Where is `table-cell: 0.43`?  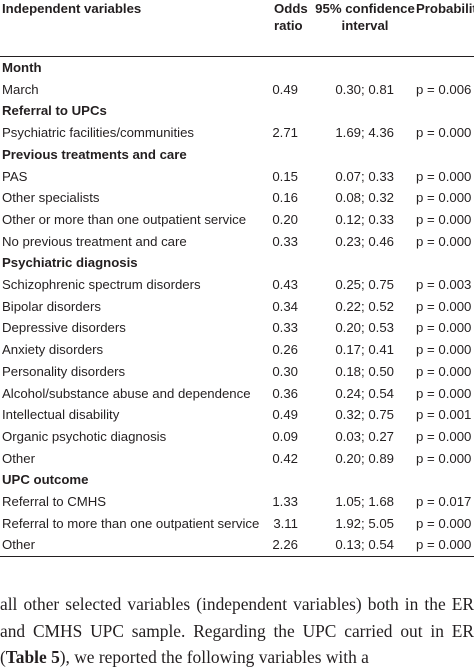
table-cell: 0.43 is located at coordinates (285, 285).